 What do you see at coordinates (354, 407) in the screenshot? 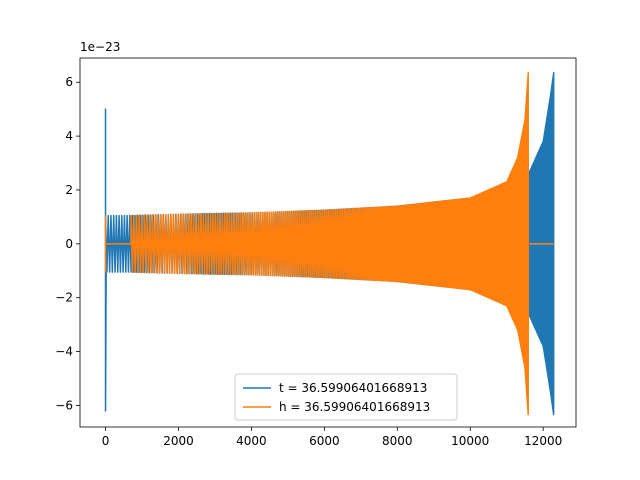
I see `legend-entry: h = 36.59906401668913` at bounding box center [354, 407].